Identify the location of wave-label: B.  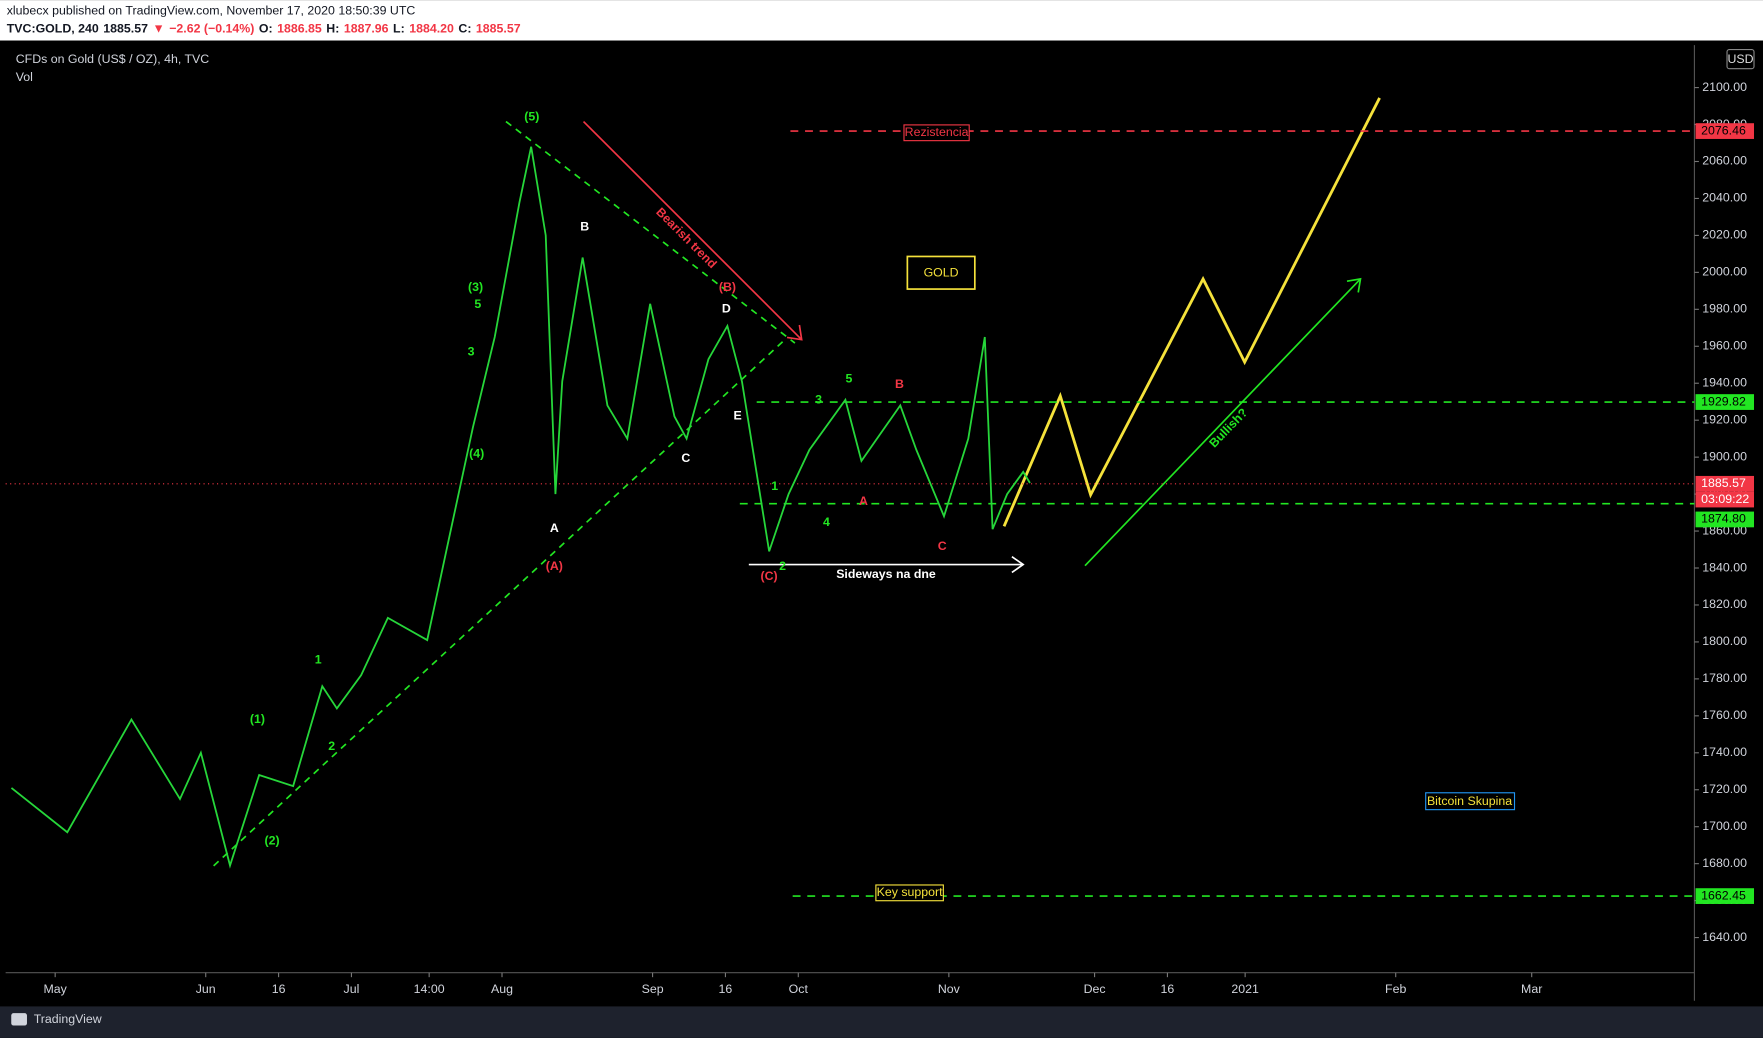
(899, 384).